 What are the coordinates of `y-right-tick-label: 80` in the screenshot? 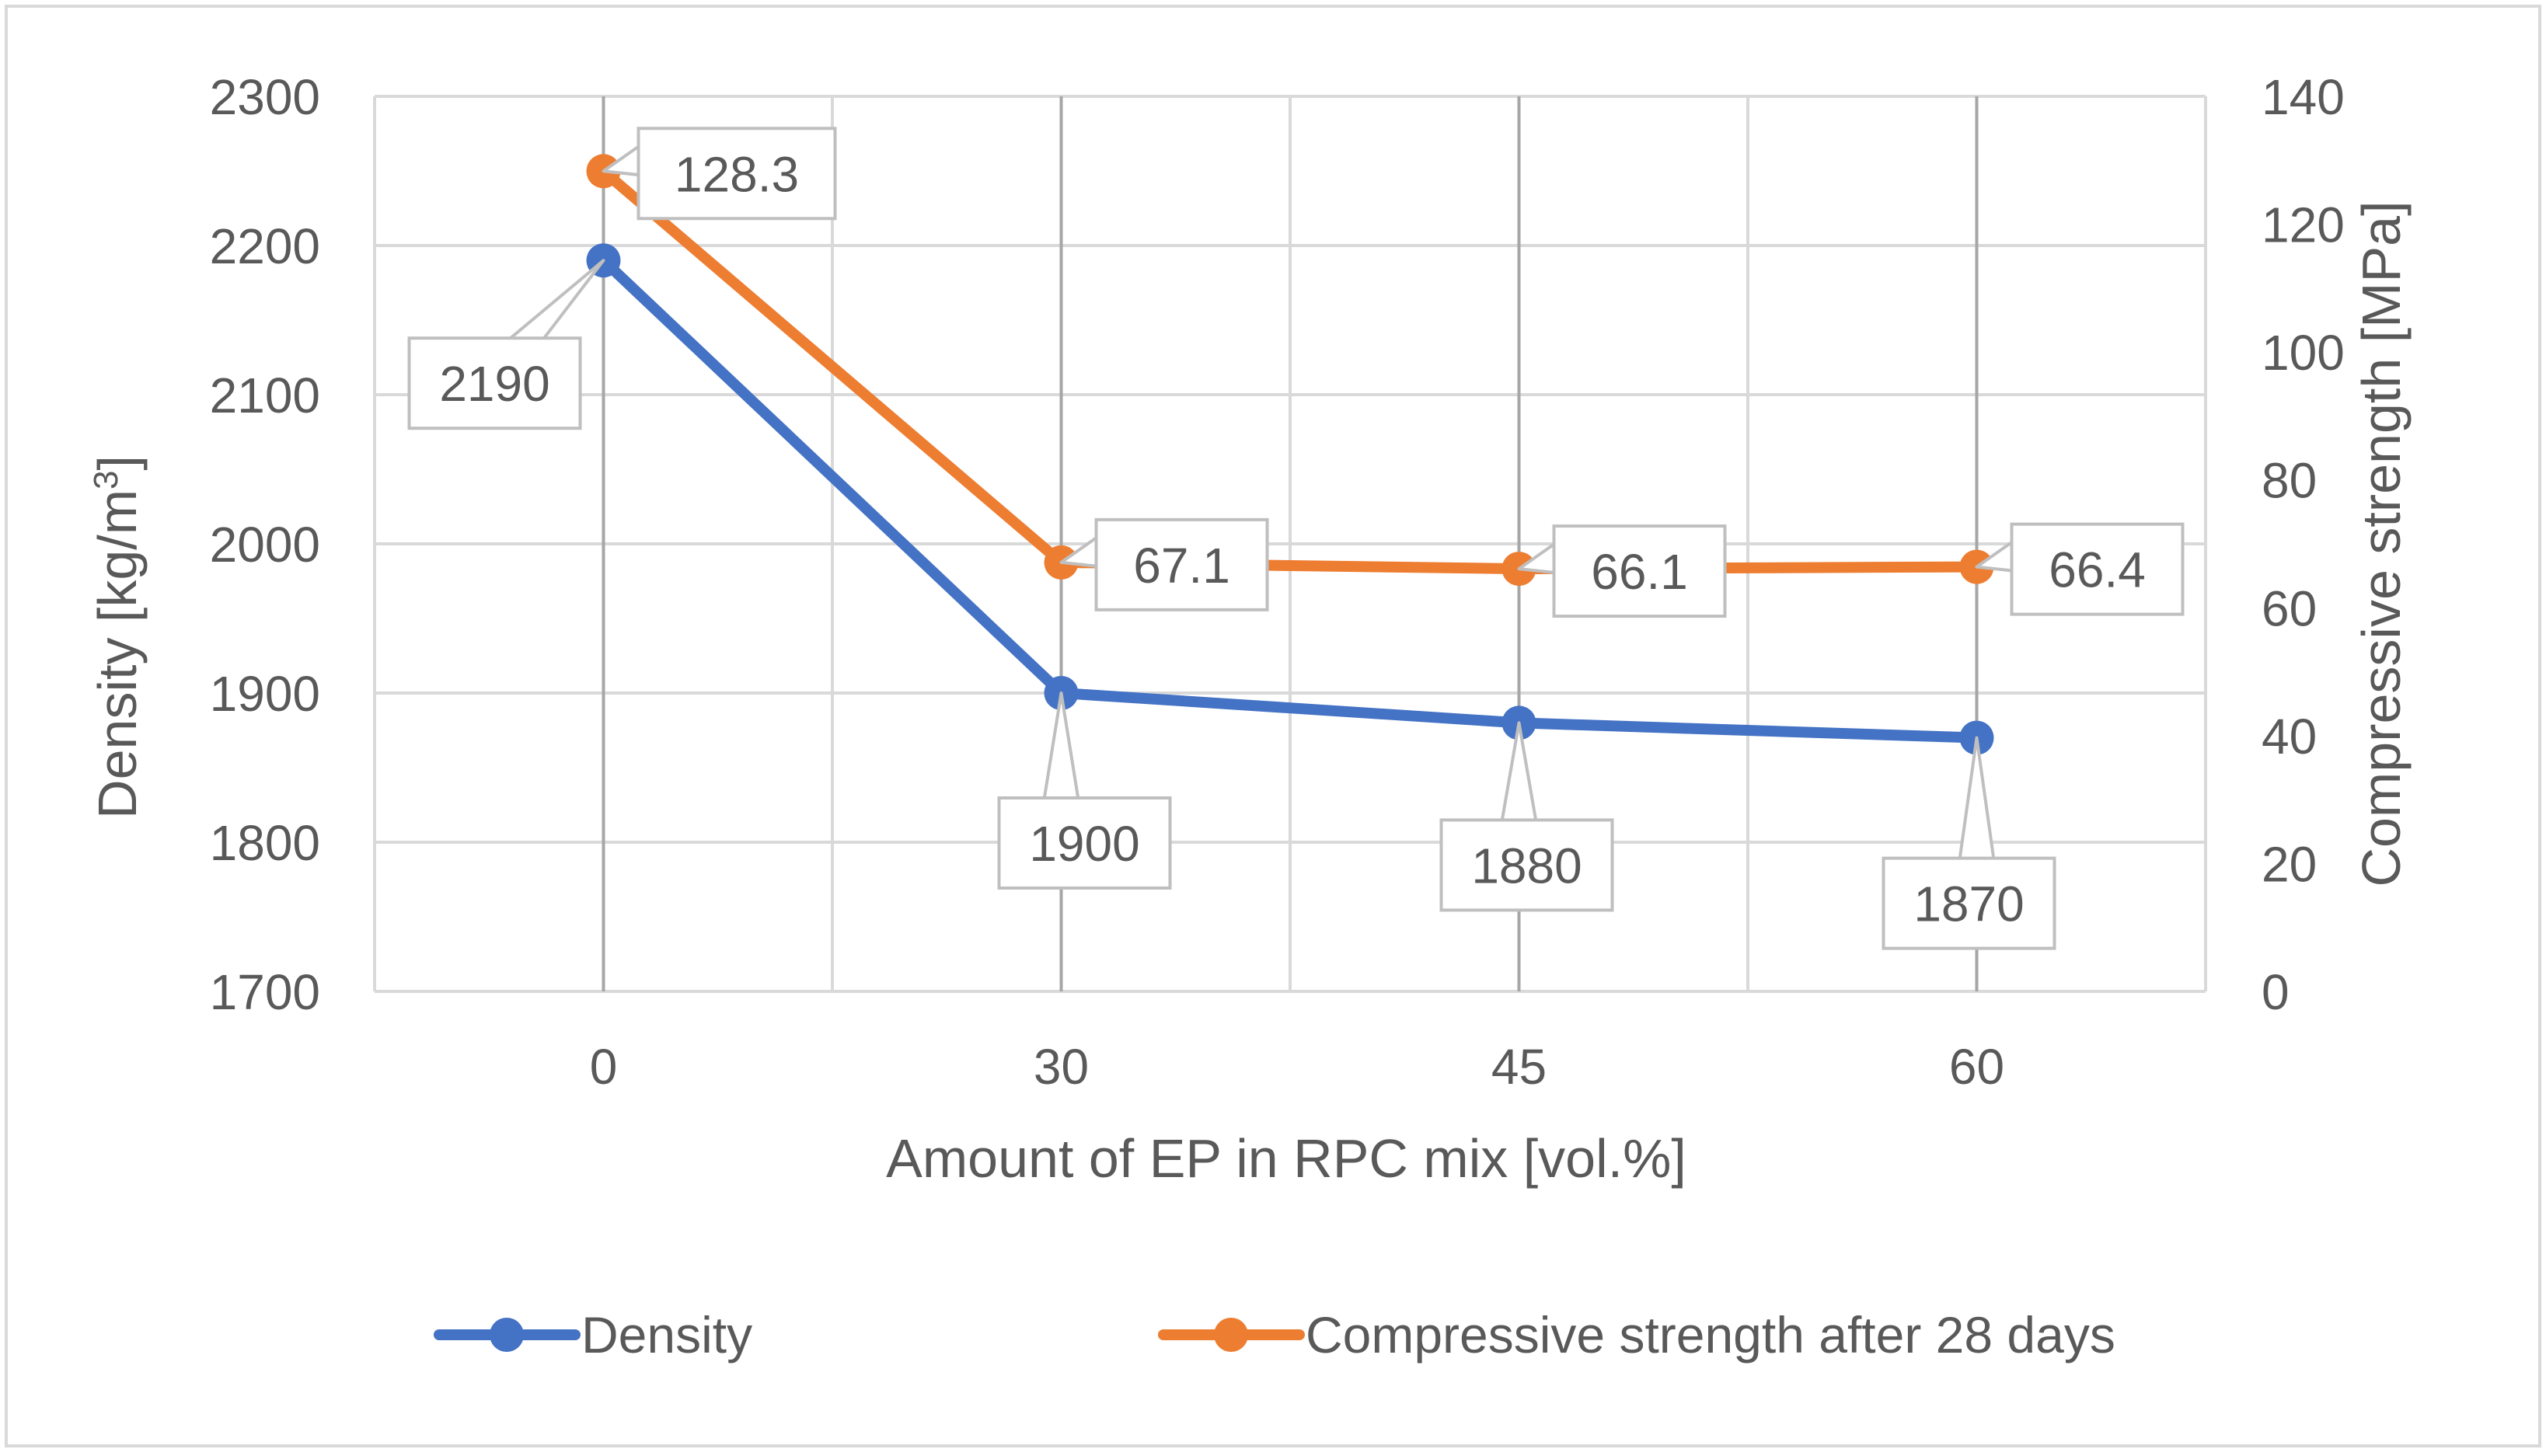 It's located at (2290, 481).